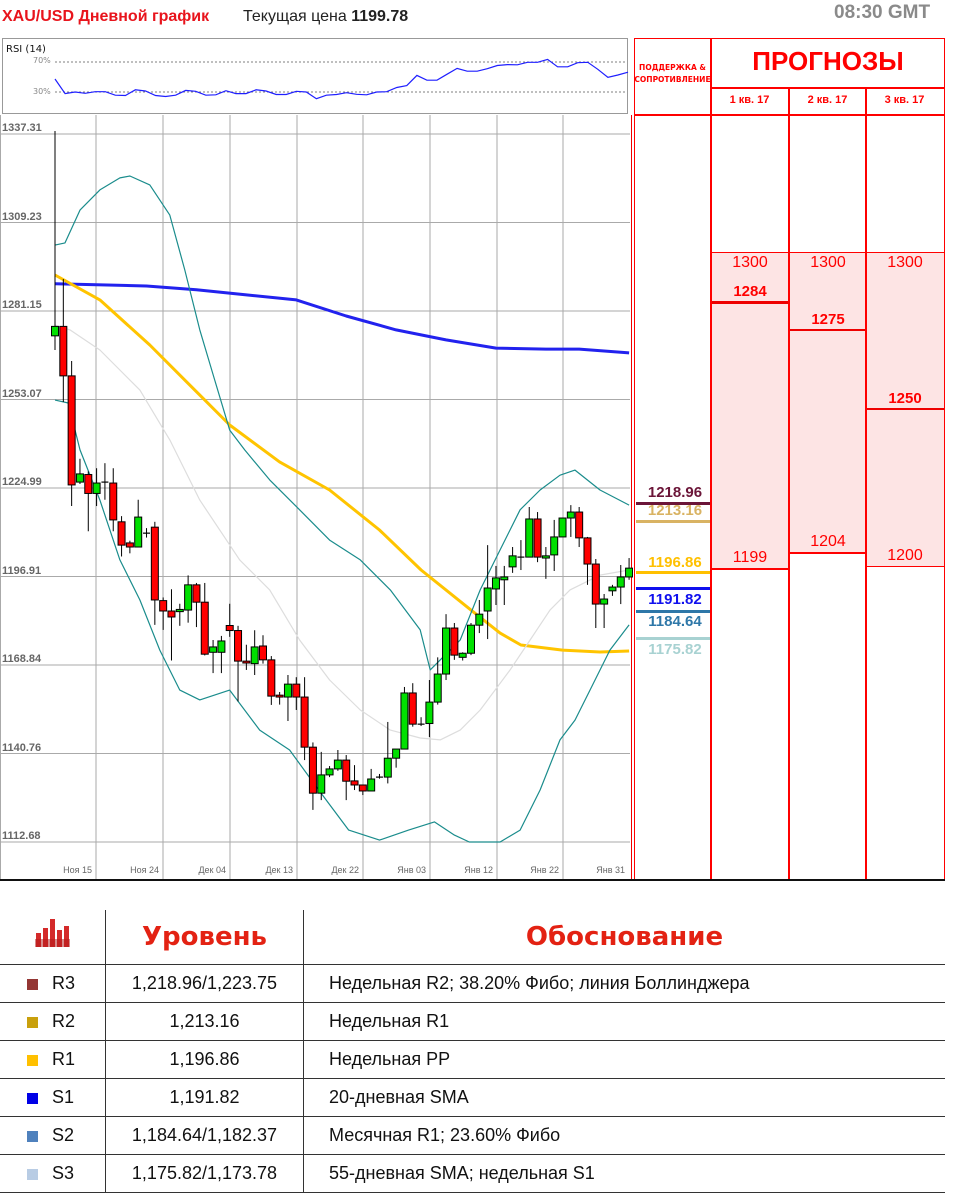  What do you see at coordinates (380, 16) in the screenshot?
I see `current-price-value: 1199.78` at bounding box center [380, 16].